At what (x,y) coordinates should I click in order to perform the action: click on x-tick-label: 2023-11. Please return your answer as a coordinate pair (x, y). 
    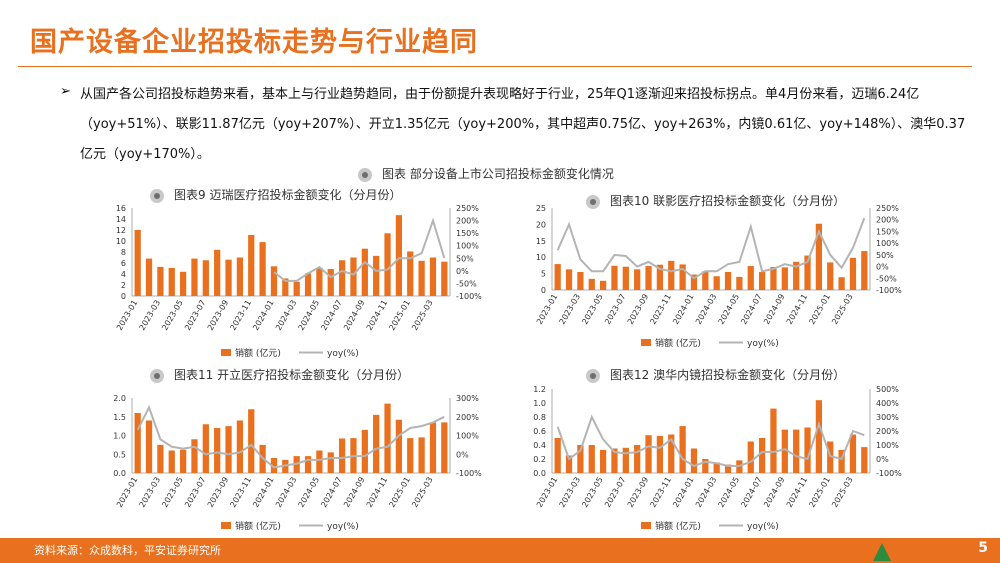
    Looking at the image, I should click on (240, 492).